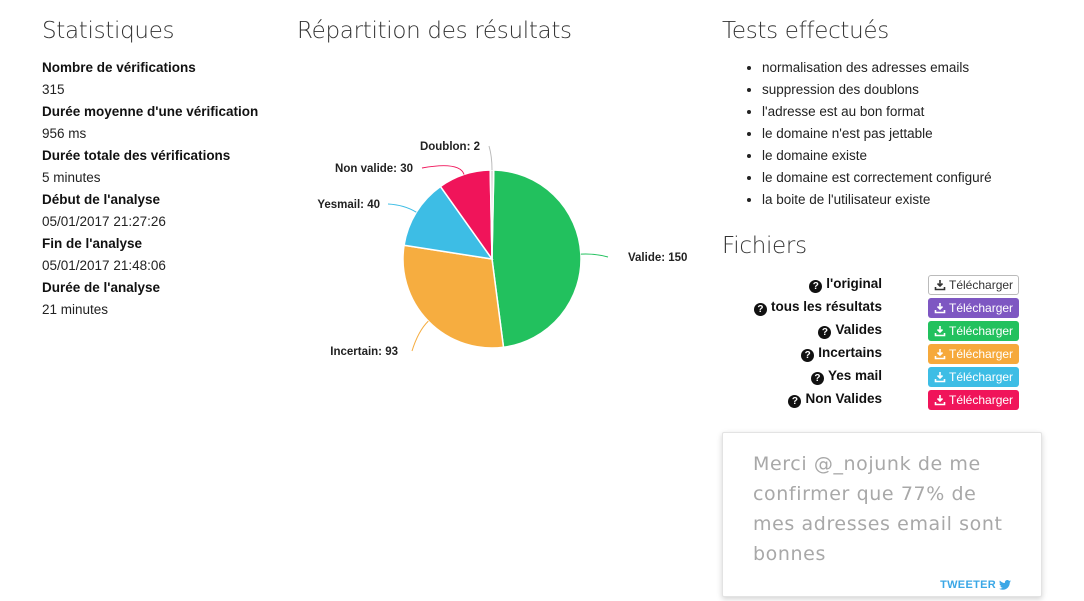 Image resolution: width=1084 pixels, height=601 pixels. What do you see at coordinates (805, 31) in the screenshot?
I see `tests-title: Tests effectués` at bounding box center [805, 31].